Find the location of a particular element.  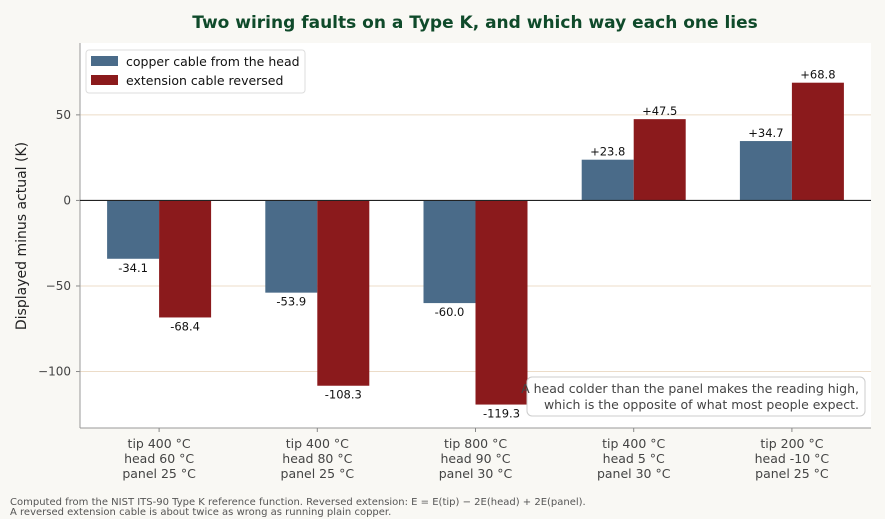

data-label: -119.3 is located at coordinates (501, 414).